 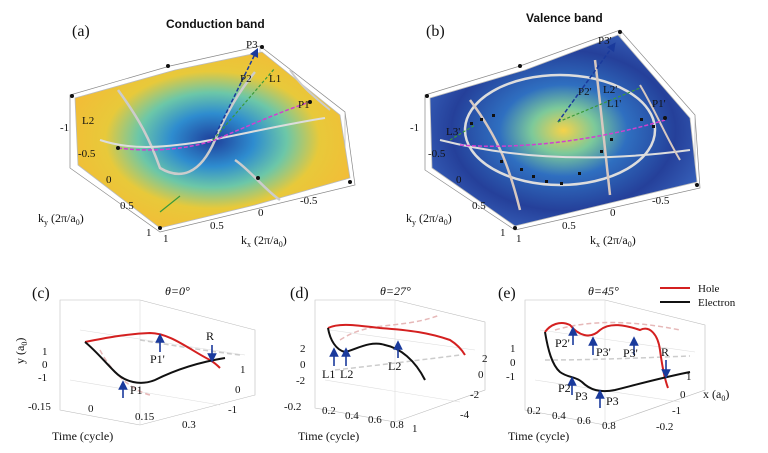 What do you see at coordinates (429, 219) in the screenshot?
I see `b-ky-label: ky (2π/a0)` at bounding box center [429, 219].